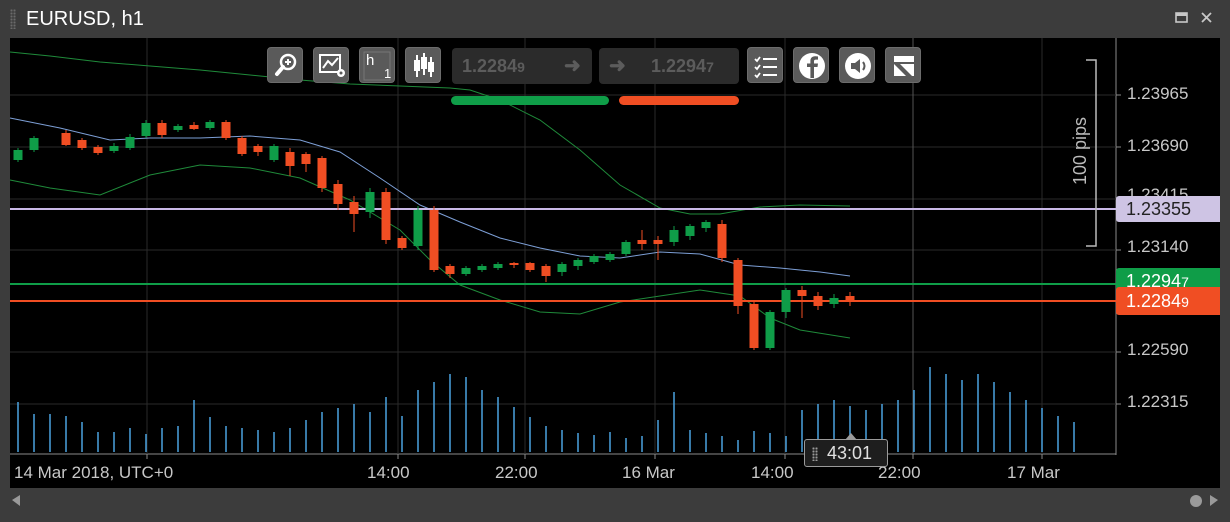  I want to click on sell-price-box: 1.22849 ➜, so click(522, 66).